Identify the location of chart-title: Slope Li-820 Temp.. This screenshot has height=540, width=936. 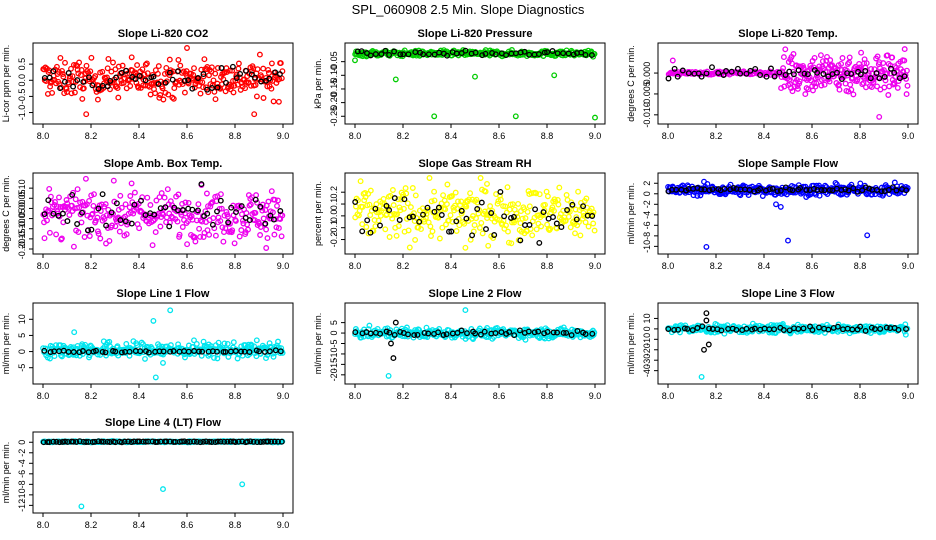
(787, 34).